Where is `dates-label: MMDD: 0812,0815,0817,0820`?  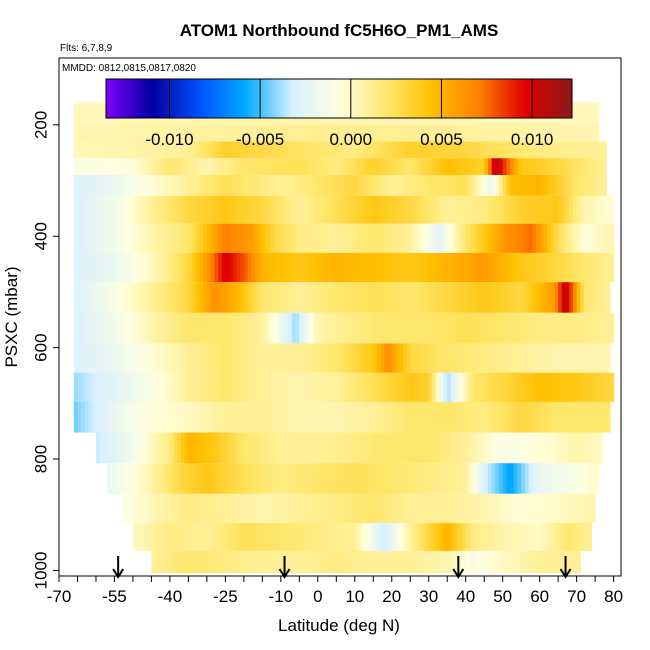
dates-label: MMDD: 0812,0815,0817,0820 is located at coordinates (129, 68).